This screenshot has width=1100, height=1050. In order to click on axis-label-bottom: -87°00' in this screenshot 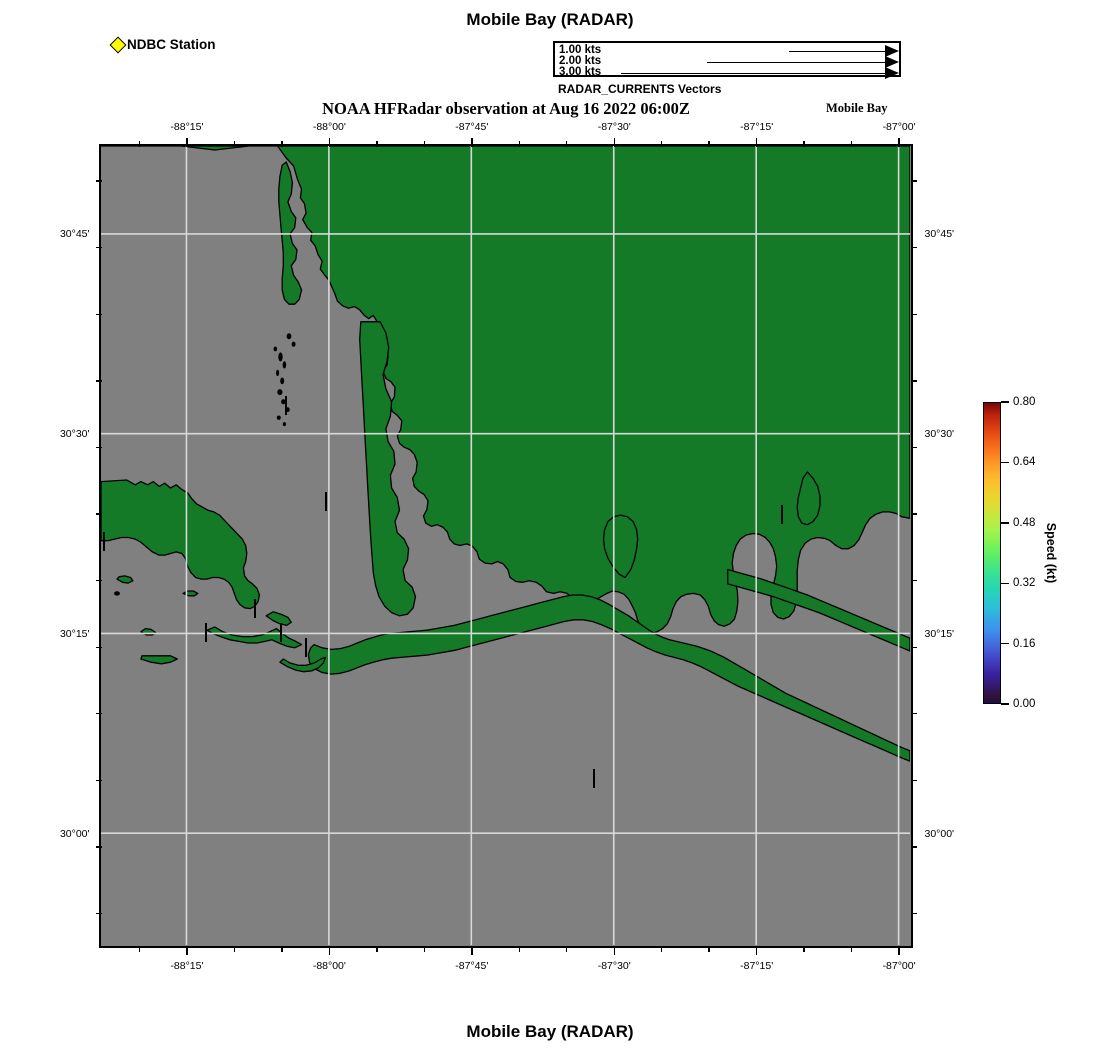, I will do `click(899, 965)`.